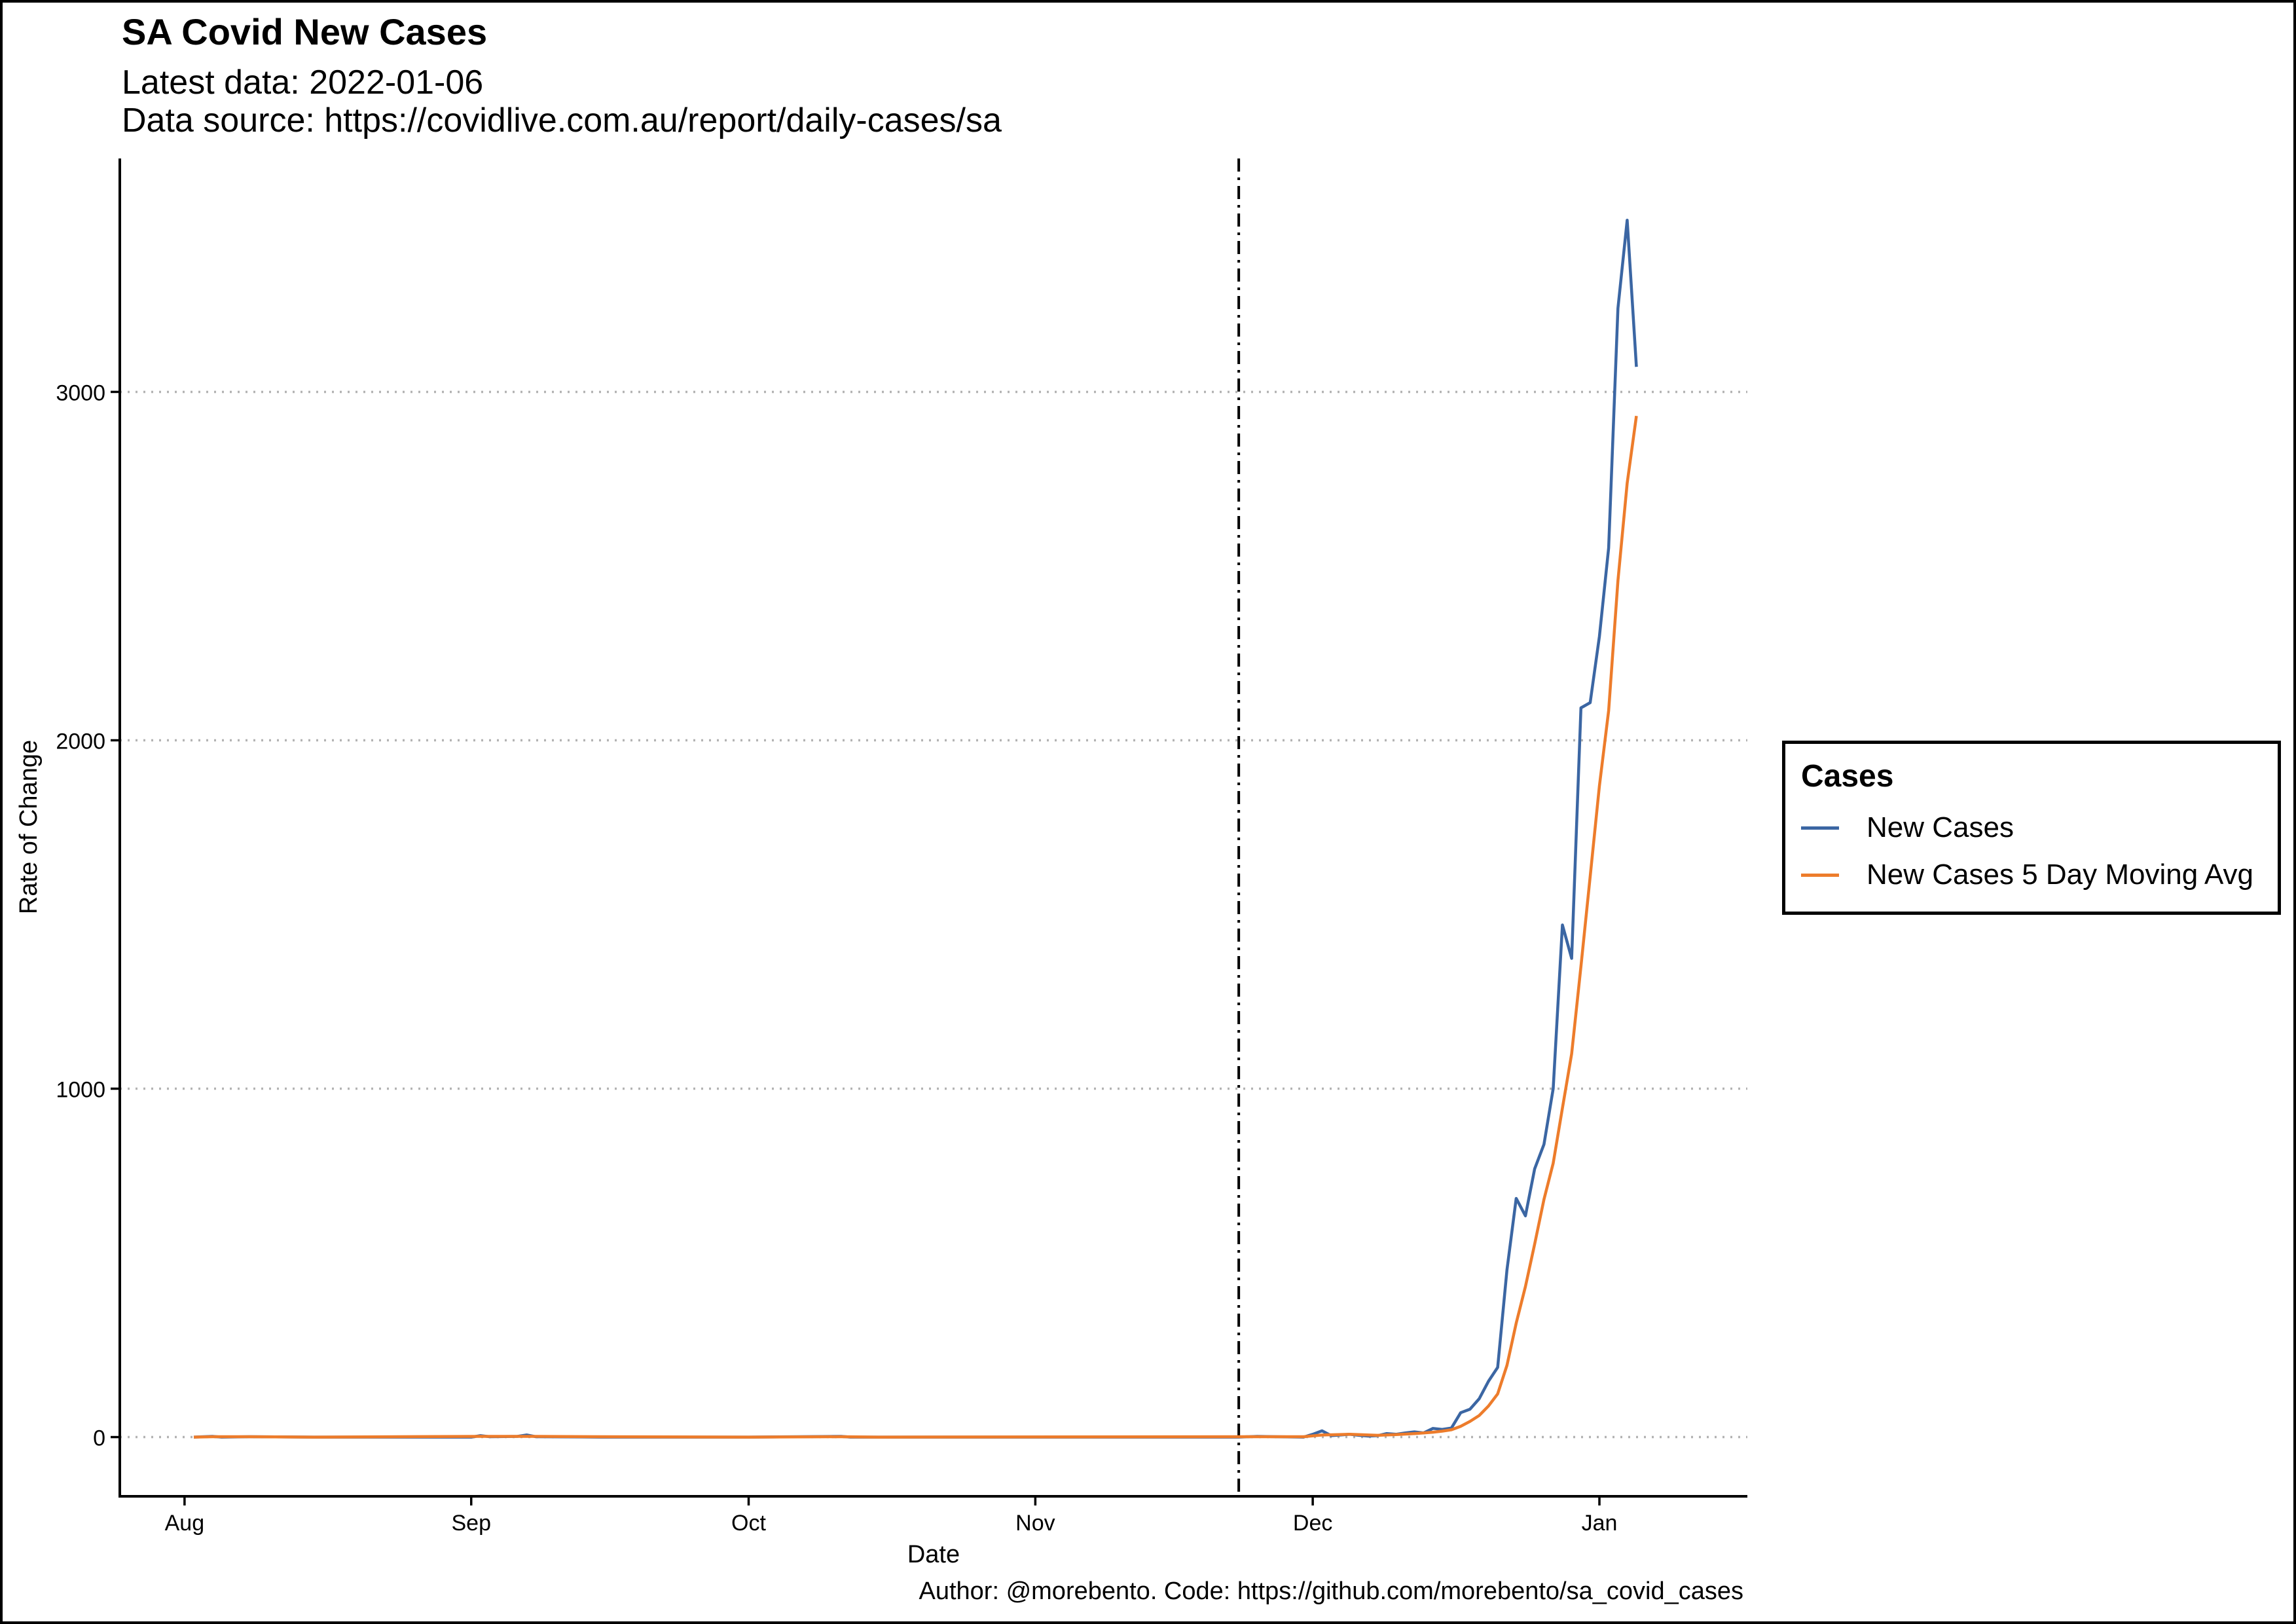 This screenshot has width=2296, height=1624. I want to click on x-tick-label-sep: Sep, so click(472, 1523).